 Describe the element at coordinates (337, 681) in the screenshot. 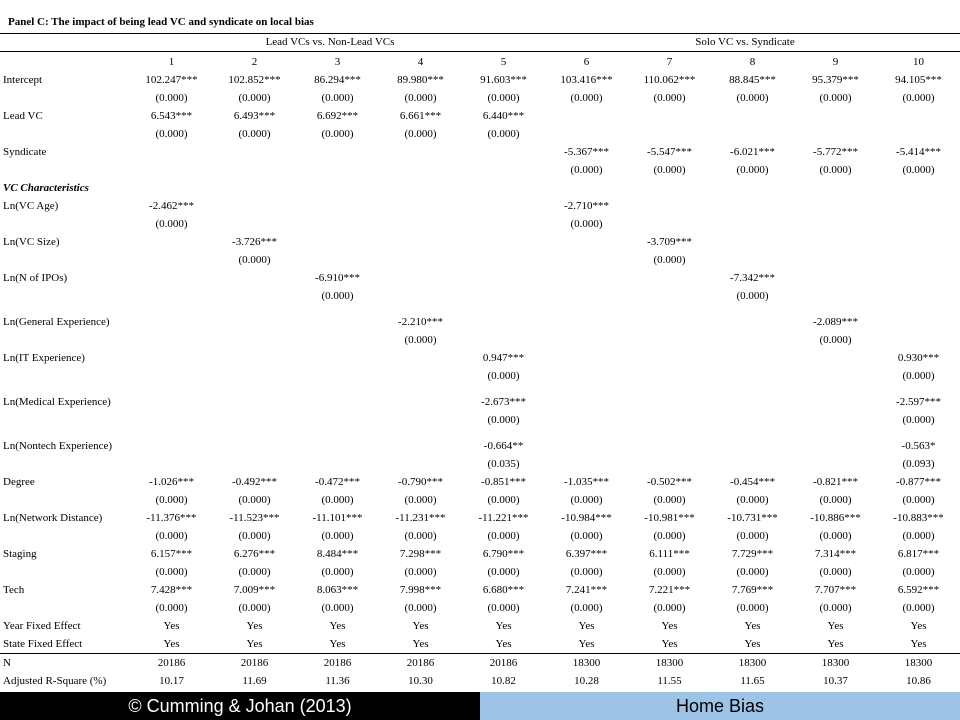

I see `table-cell: 11.36` at that location.